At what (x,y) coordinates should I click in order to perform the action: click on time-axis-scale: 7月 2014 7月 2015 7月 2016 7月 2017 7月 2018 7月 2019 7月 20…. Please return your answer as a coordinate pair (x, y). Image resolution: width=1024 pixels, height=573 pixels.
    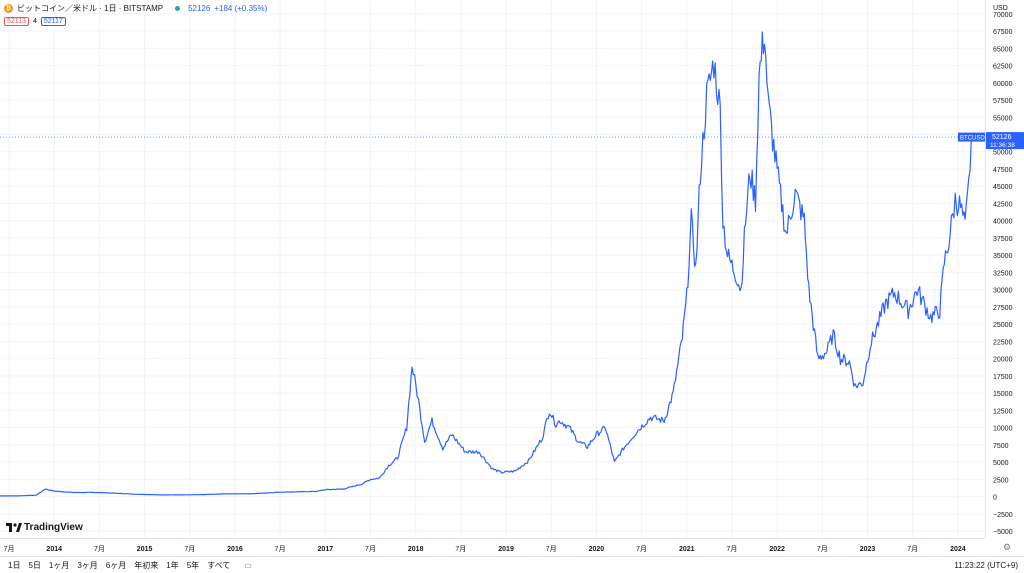
    Looking at the image, I should click on (485, 549).